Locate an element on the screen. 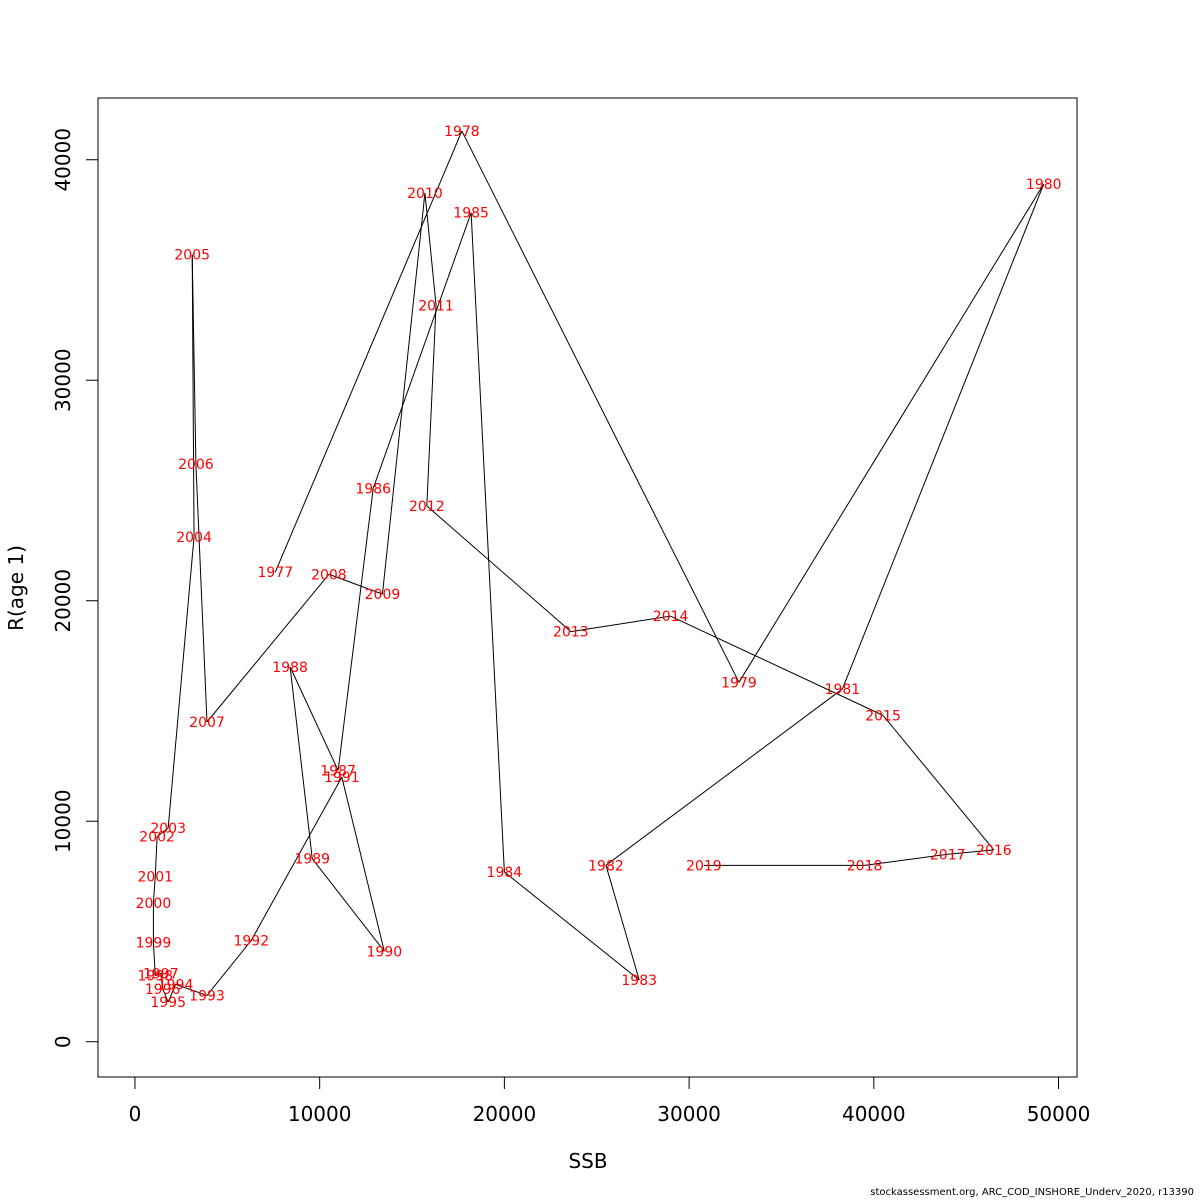 This screenshot has height=1200, width=1200. segment-1991-1992 is located at coordinates (296, 858).